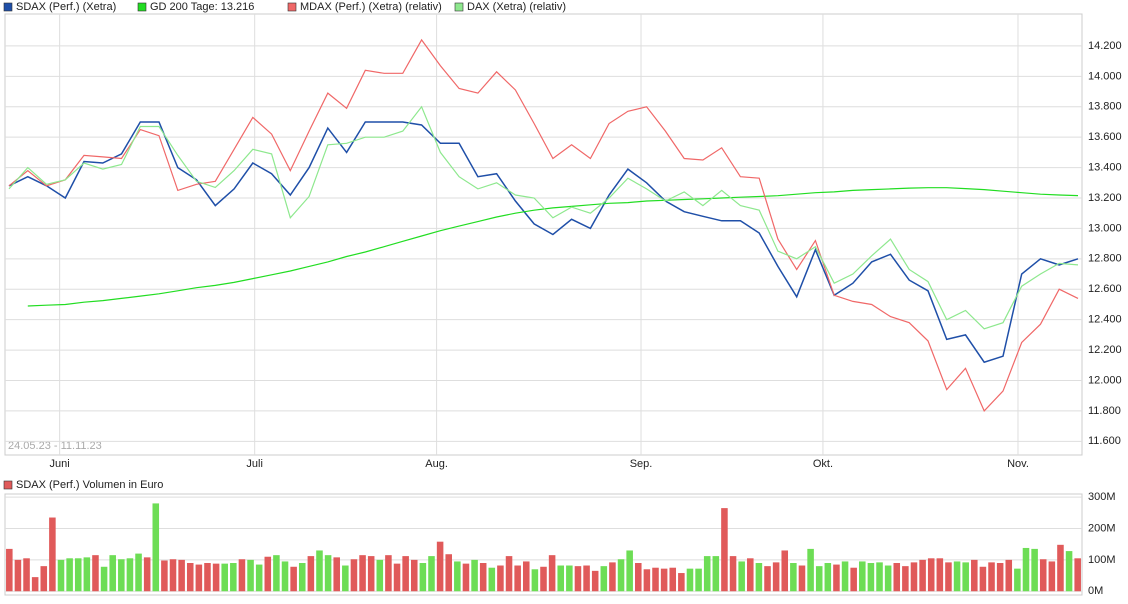  Describe the element at coordinates (202, 7) in the screenshot. I see `legend-label: GD 200 Tage: 13.216` at that location.